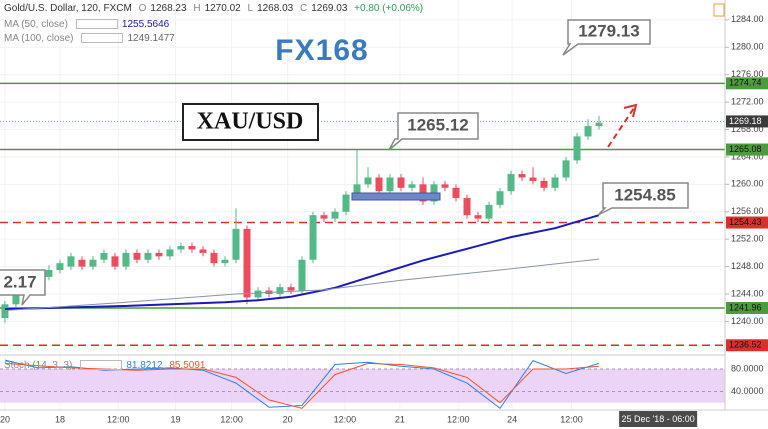  I want to click on forecast-arrow, so click(621, 127).